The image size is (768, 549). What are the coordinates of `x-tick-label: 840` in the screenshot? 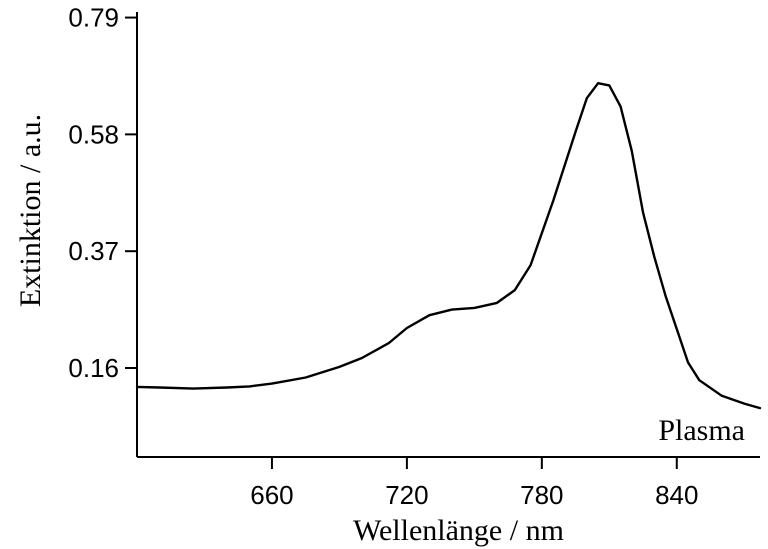 It's located at (676, 495).